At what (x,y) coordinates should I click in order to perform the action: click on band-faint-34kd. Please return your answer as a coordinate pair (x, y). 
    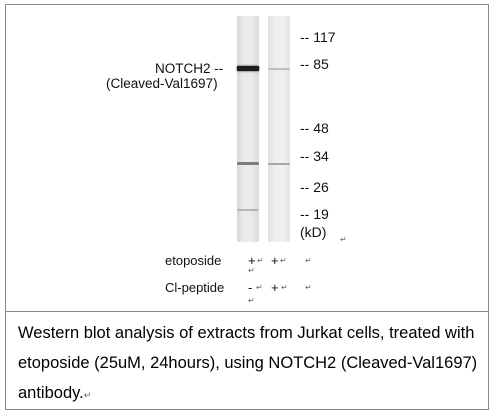
    Looking at the image, I should click on (248, 163).